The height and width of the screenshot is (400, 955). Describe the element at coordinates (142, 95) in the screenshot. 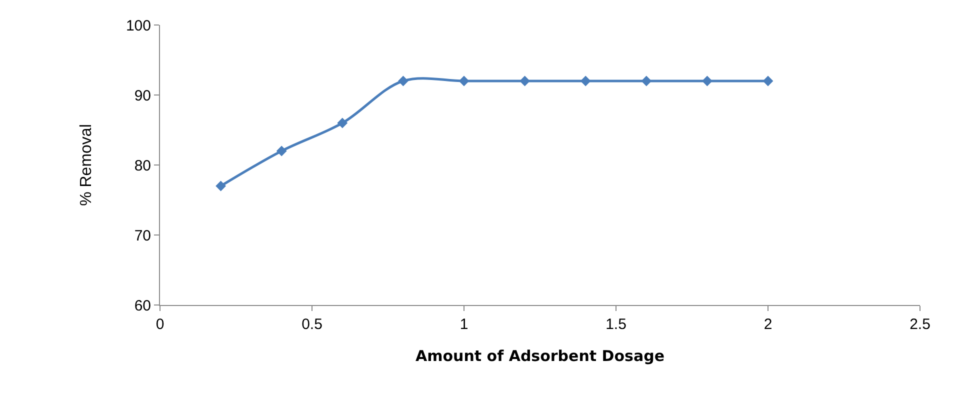

I see `y-tick-label: 90` at that location.